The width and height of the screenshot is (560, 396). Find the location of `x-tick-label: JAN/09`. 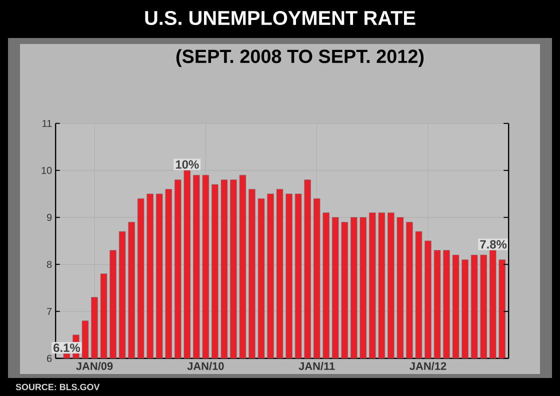

x-tick-label: JAN/09 is located at coordinates (94, 366).